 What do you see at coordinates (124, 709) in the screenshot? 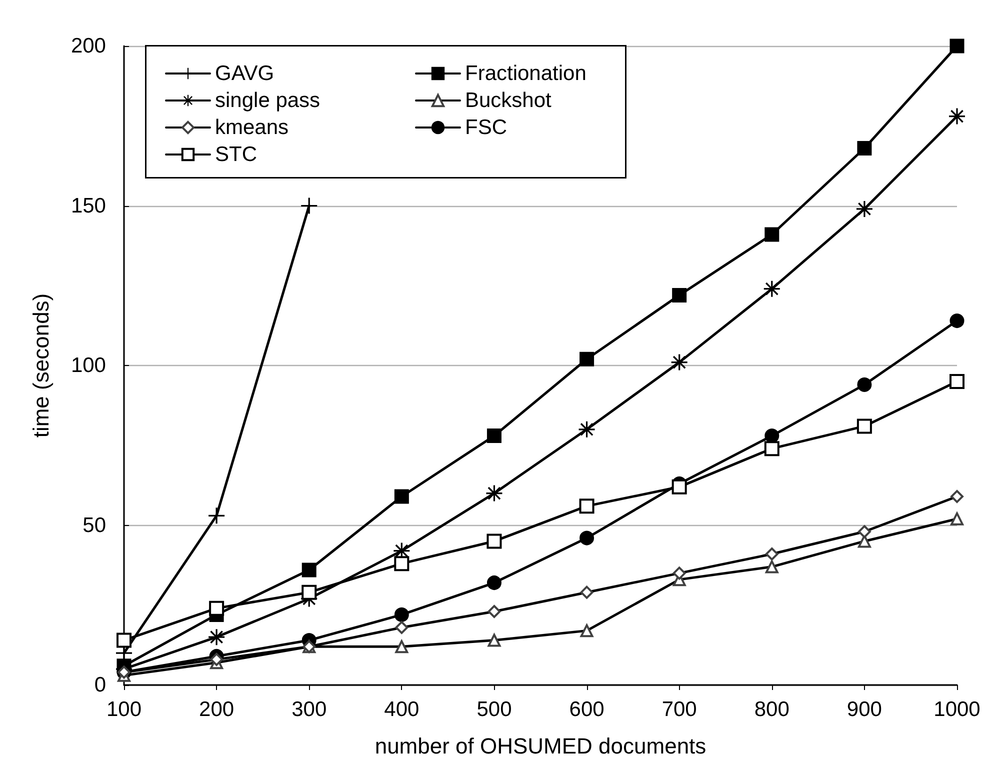
I see `x-tick-label: 100` at bounding box center [124, 709].